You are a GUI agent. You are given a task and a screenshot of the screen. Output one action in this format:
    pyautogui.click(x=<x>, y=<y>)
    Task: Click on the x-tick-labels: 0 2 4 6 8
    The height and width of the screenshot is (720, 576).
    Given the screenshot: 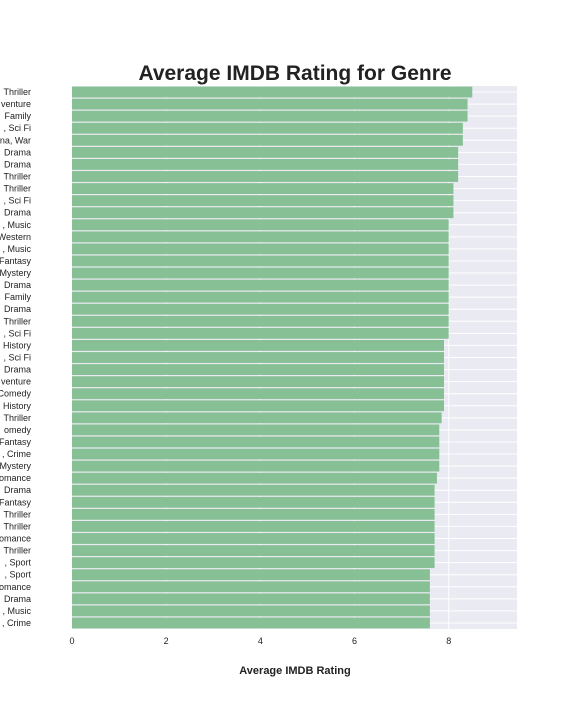 What is the action you would take?
    pyautogui.click(x=260, y=641)
    